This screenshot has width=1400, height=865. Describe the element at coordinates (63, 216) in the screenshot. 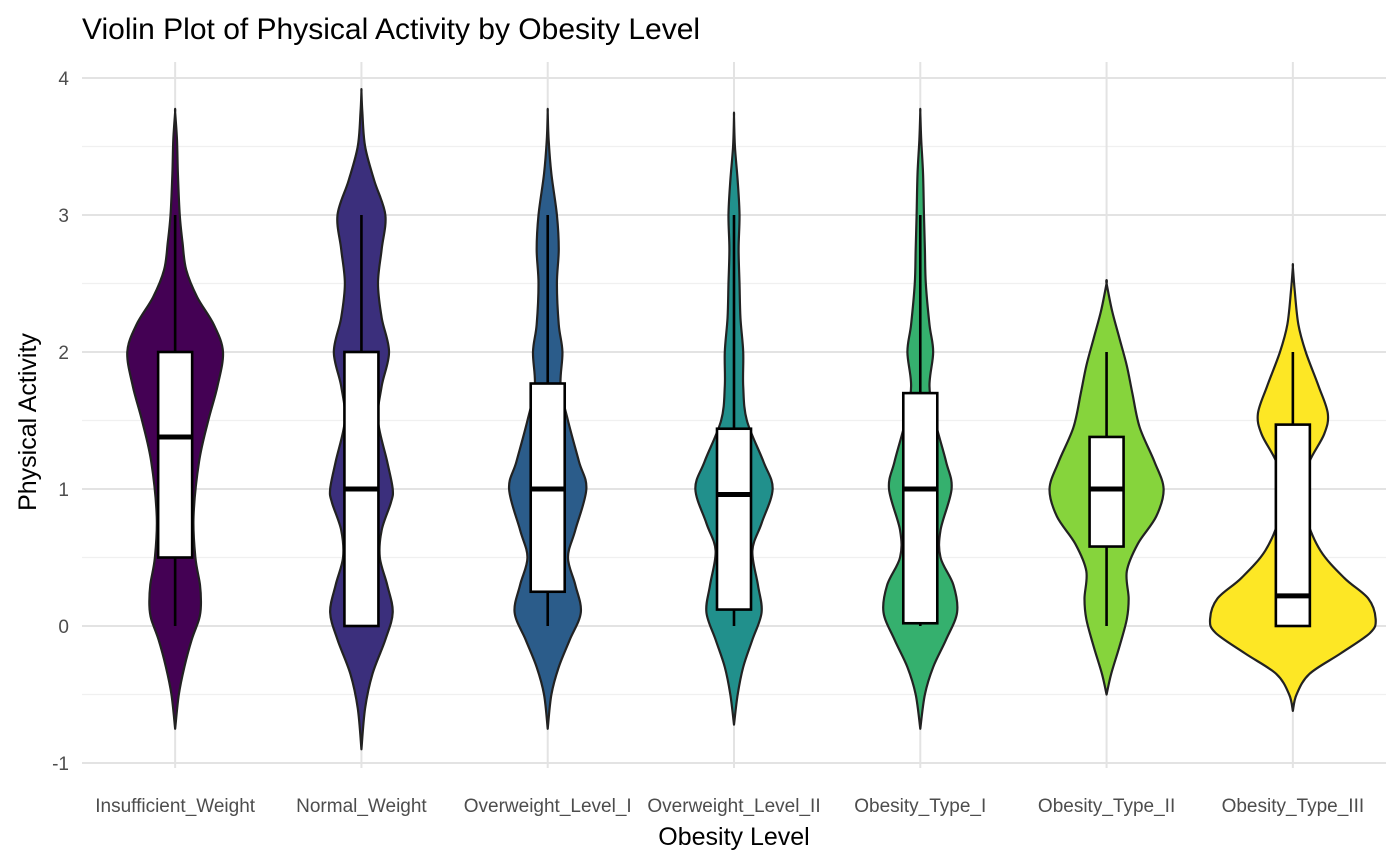

I see `y-tick-label: 3` at that location.